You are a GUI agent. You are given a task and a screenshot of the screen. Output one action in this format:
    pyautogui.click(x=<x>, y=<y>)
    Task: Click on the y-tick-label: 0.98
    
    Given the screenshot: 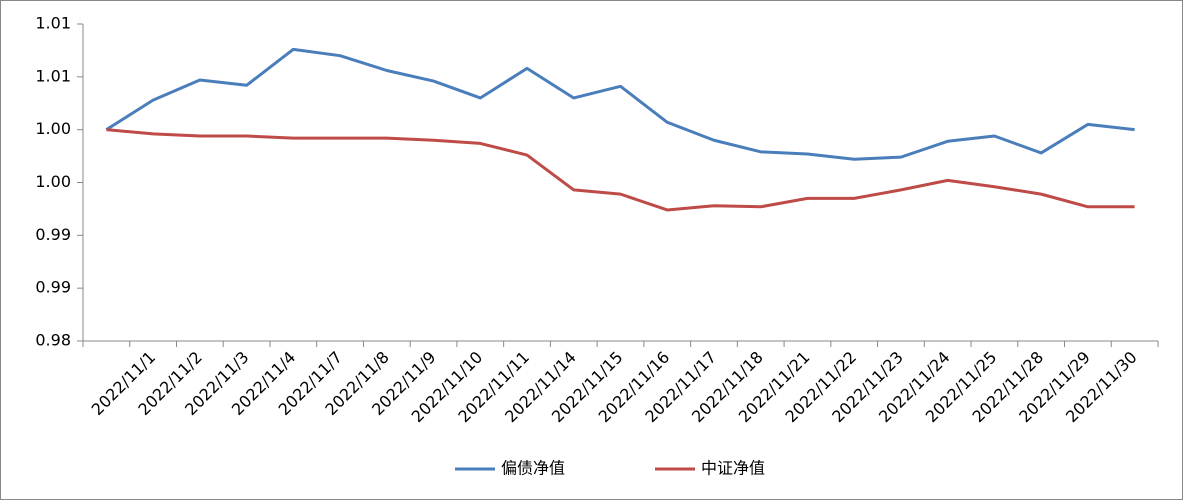 What is the action you would take?
    pyautogui.click(x=53, y=340)
    